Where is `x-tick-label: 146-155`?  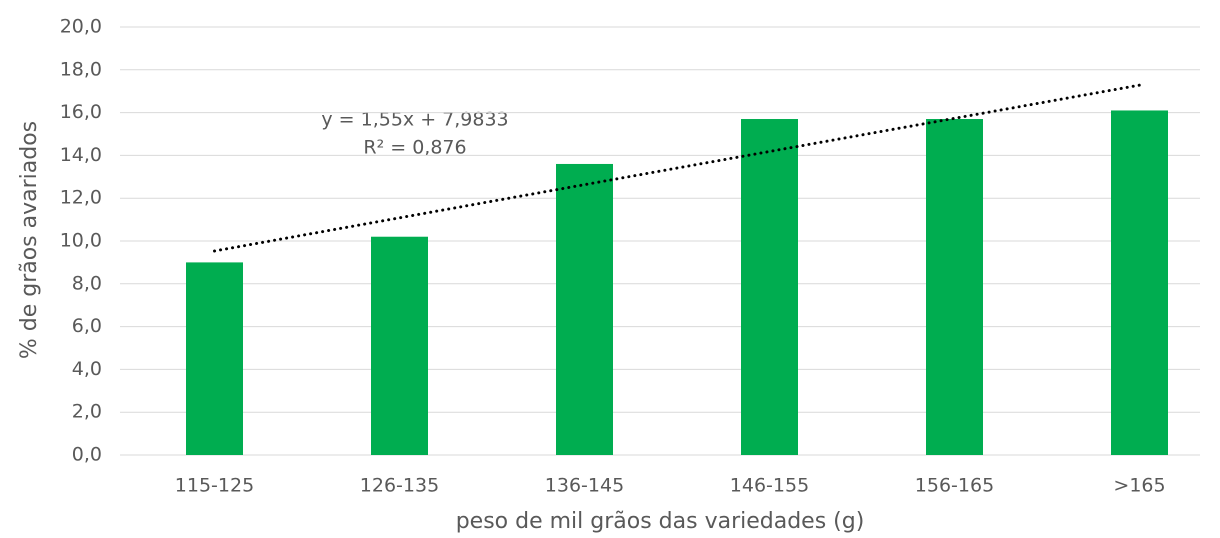 x-tick-label: 146-155 is located at coordinates (769, 486).